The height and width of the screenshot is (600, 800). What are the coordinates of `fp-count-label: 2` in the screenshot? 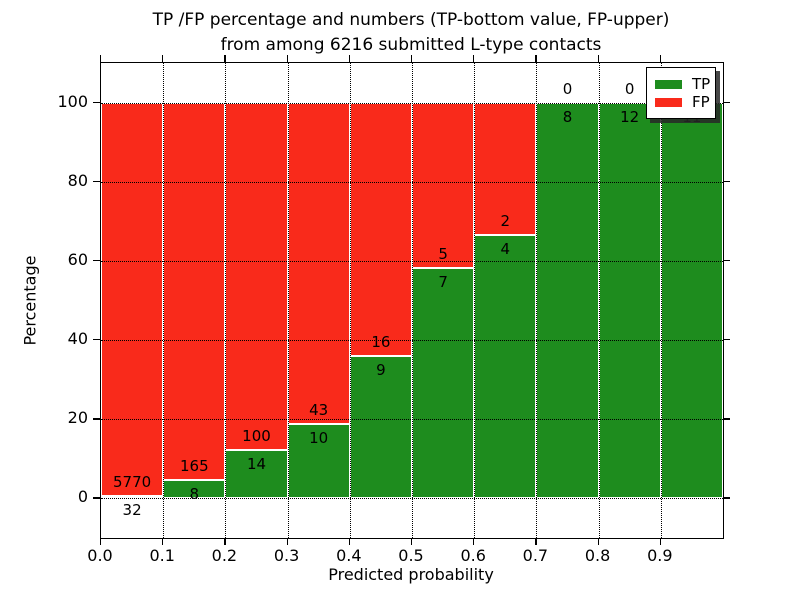 It's located at (505, 220).